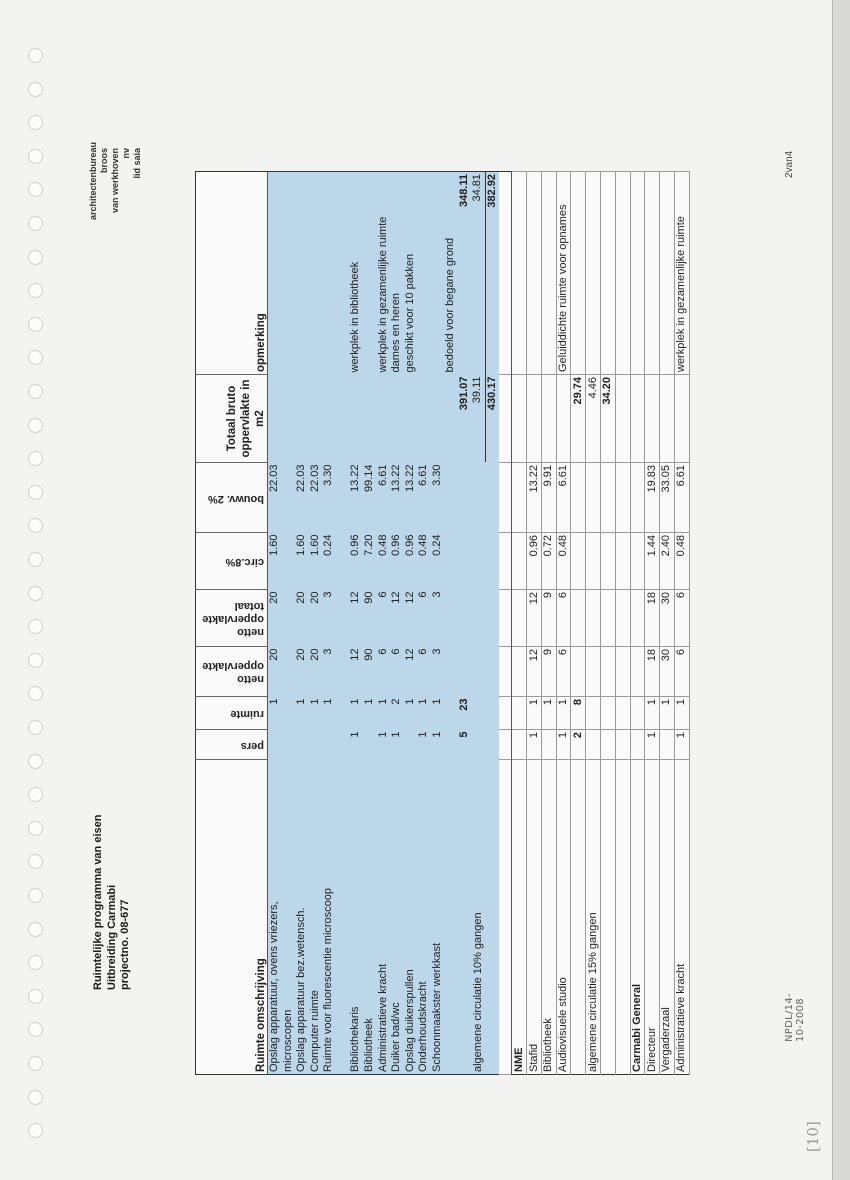 This screenshot has width=850, height=1180. I want to click on cell-circ: 1.60, so click(302, 561).